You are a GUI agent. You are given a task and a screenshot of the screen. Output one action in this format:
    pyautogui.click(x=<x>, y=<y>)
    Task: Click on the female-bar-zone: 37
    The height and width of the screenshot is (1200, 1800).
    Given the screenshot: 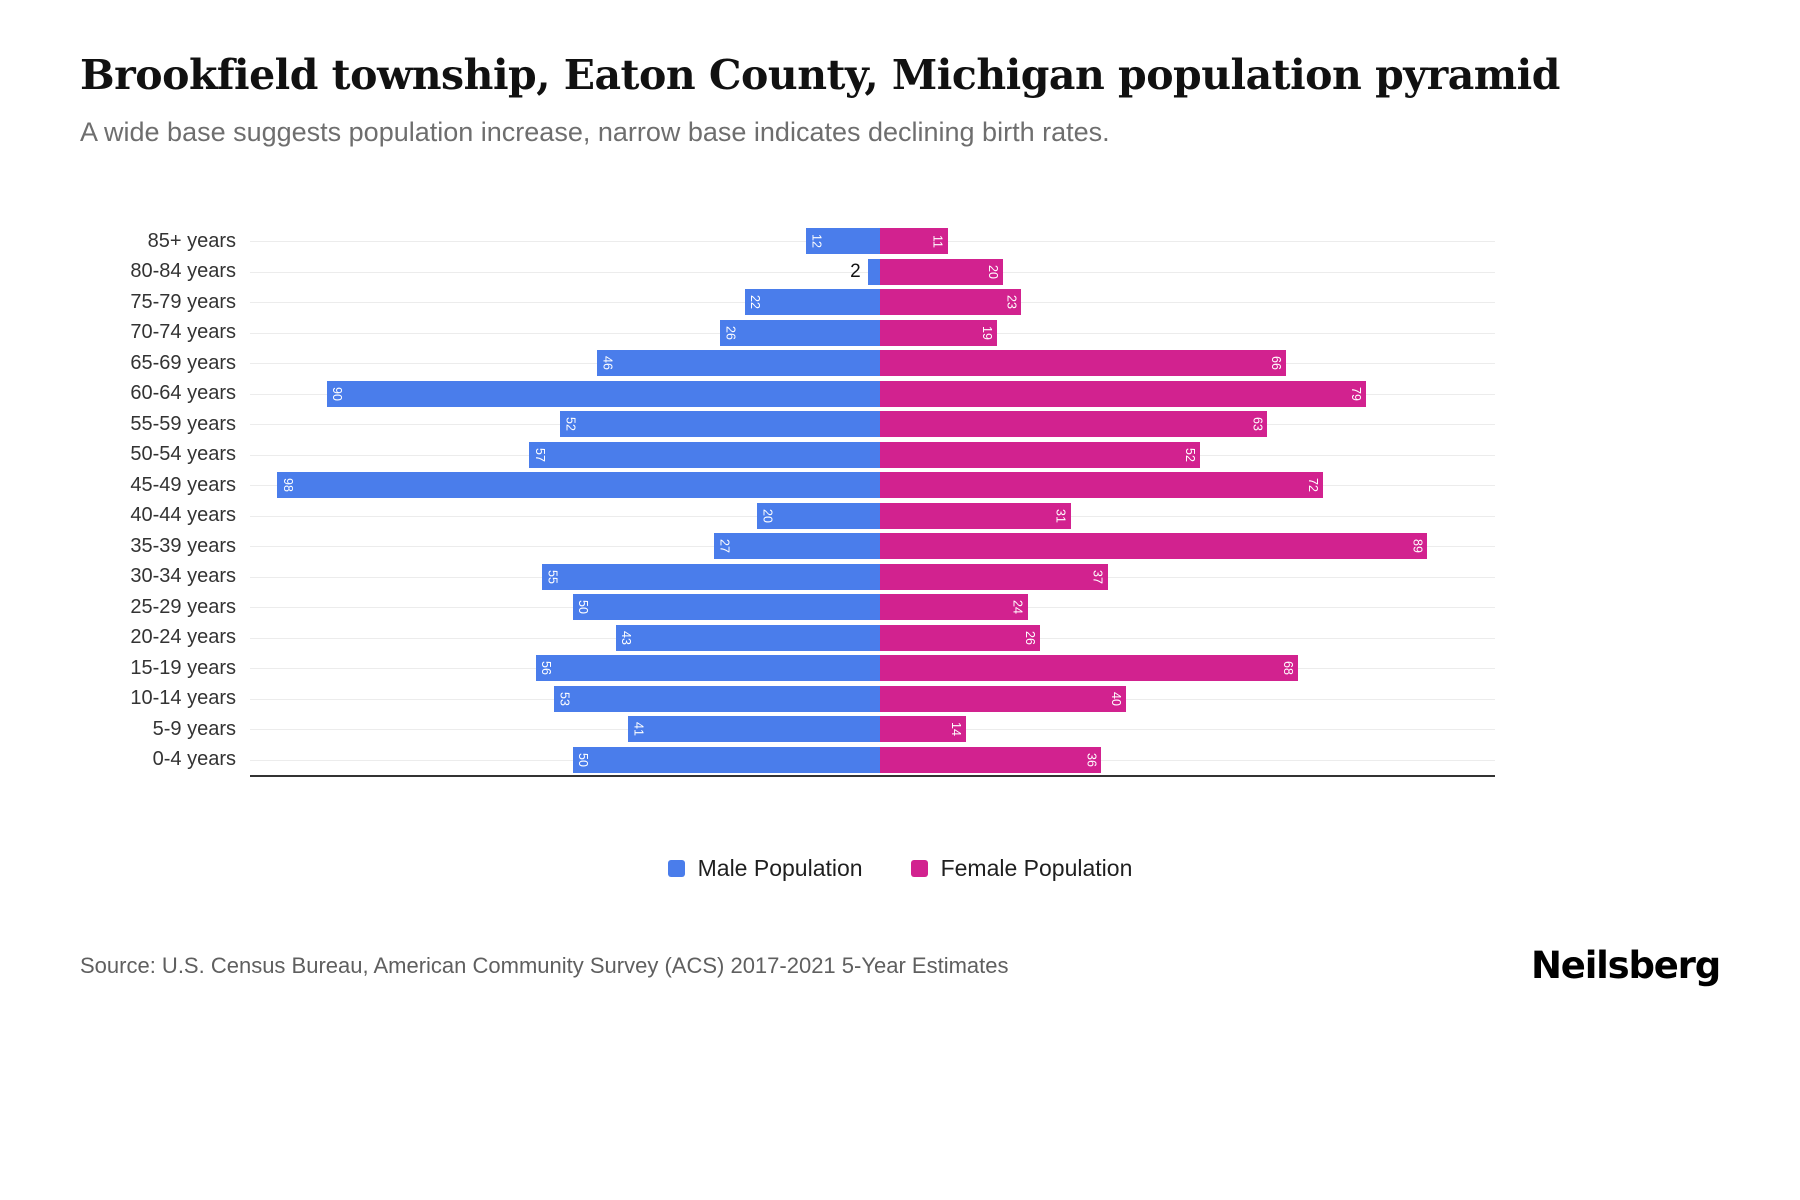 What is the action you would take?
    pyautogui.click(x=1187, y=577)
    